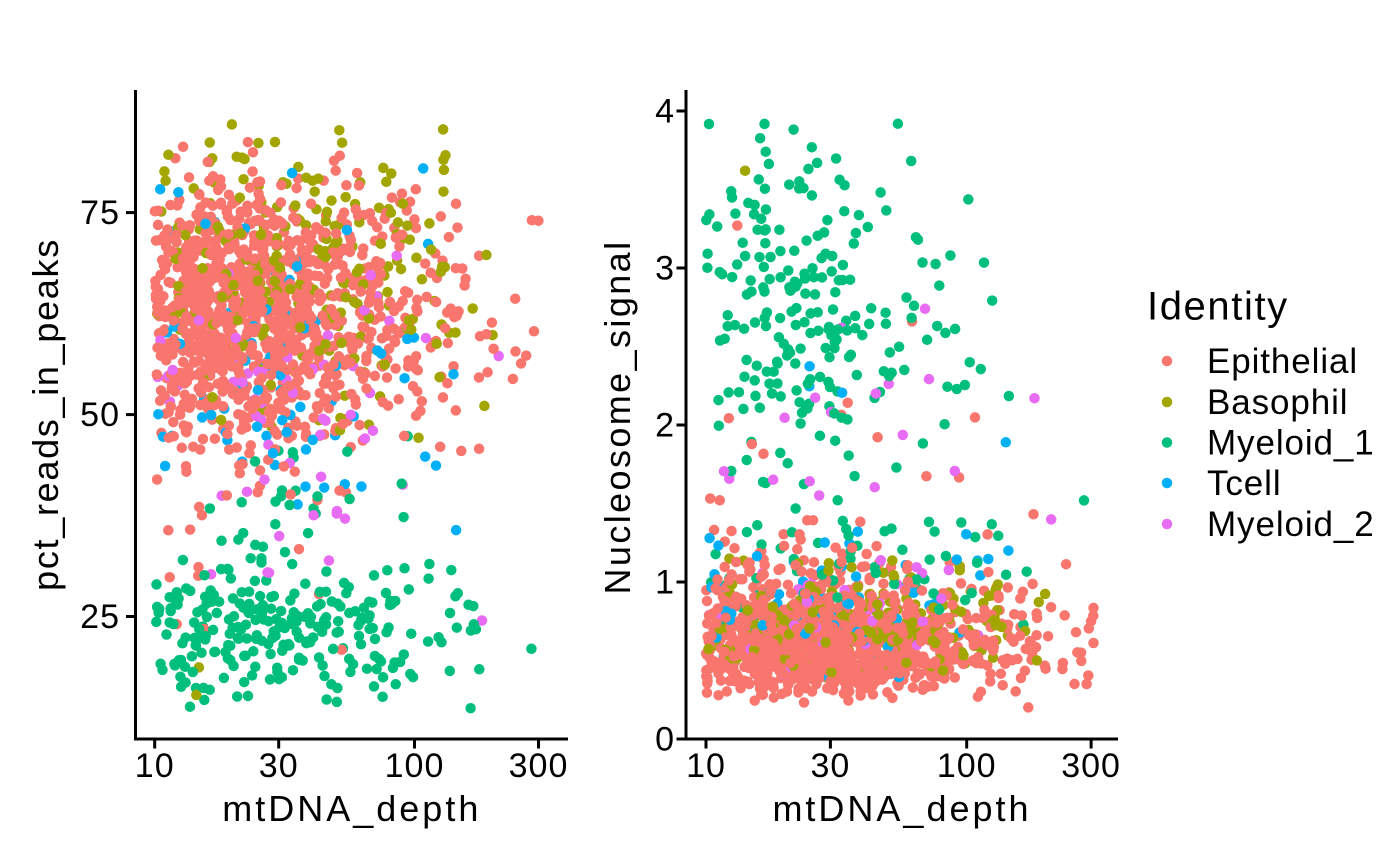 This screenshot has width=1400, height=865. Describe the element at coordinates (1291, 524) in the screenshot. I see `svg-text: Myeloid_2` at that location.